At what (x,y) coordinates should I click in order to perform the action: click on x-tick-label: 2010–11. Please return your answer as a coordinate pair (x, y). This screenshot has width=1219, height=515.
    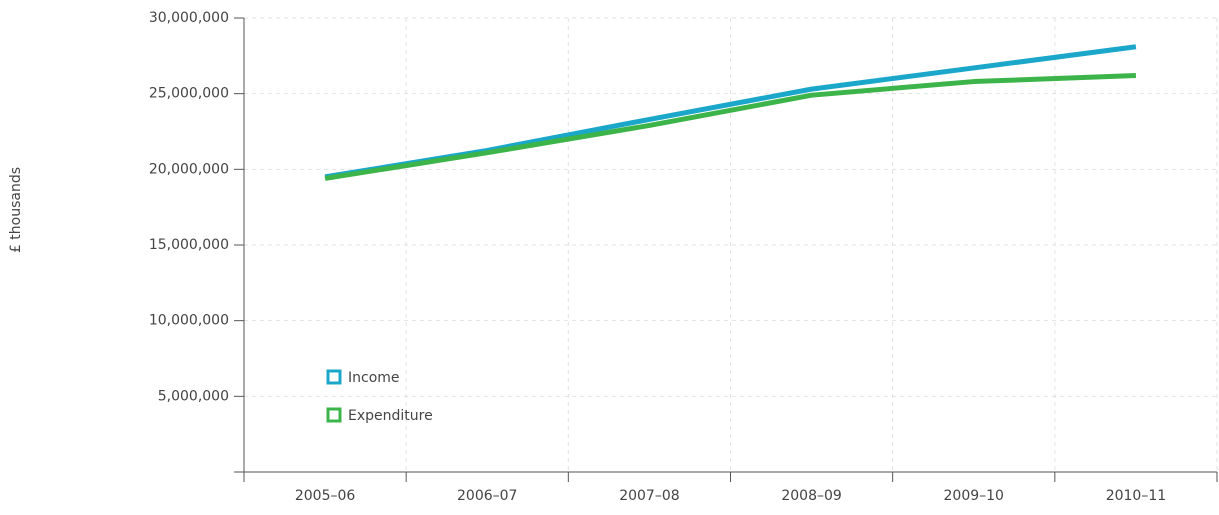
    Looking at the image, I should click on (1136, 496).